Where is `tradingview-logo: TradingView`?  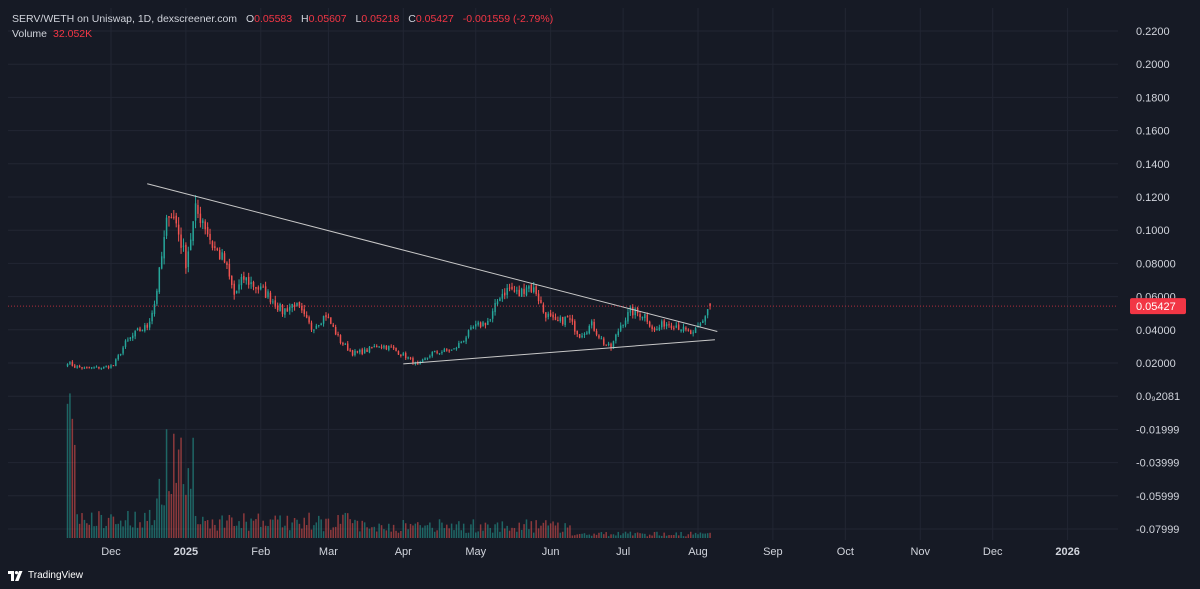 tradingview-logo: TradingView is located at coordinates (45, 575).